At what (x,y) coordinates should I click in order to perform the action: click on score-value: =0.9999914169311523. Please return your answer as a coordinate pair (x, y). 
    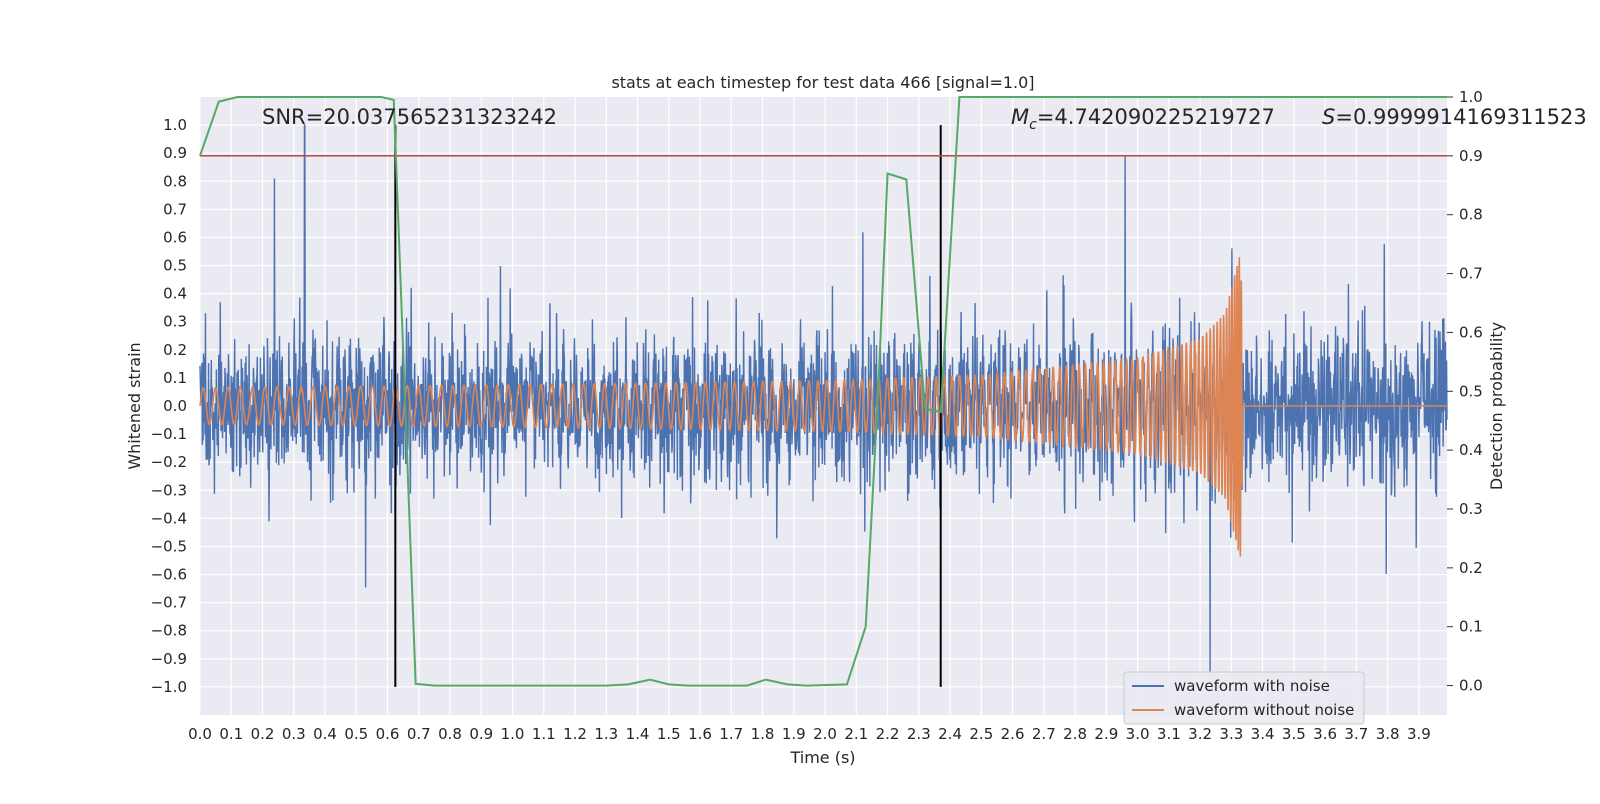
    Looking at the image, I should click on (1460, 117).